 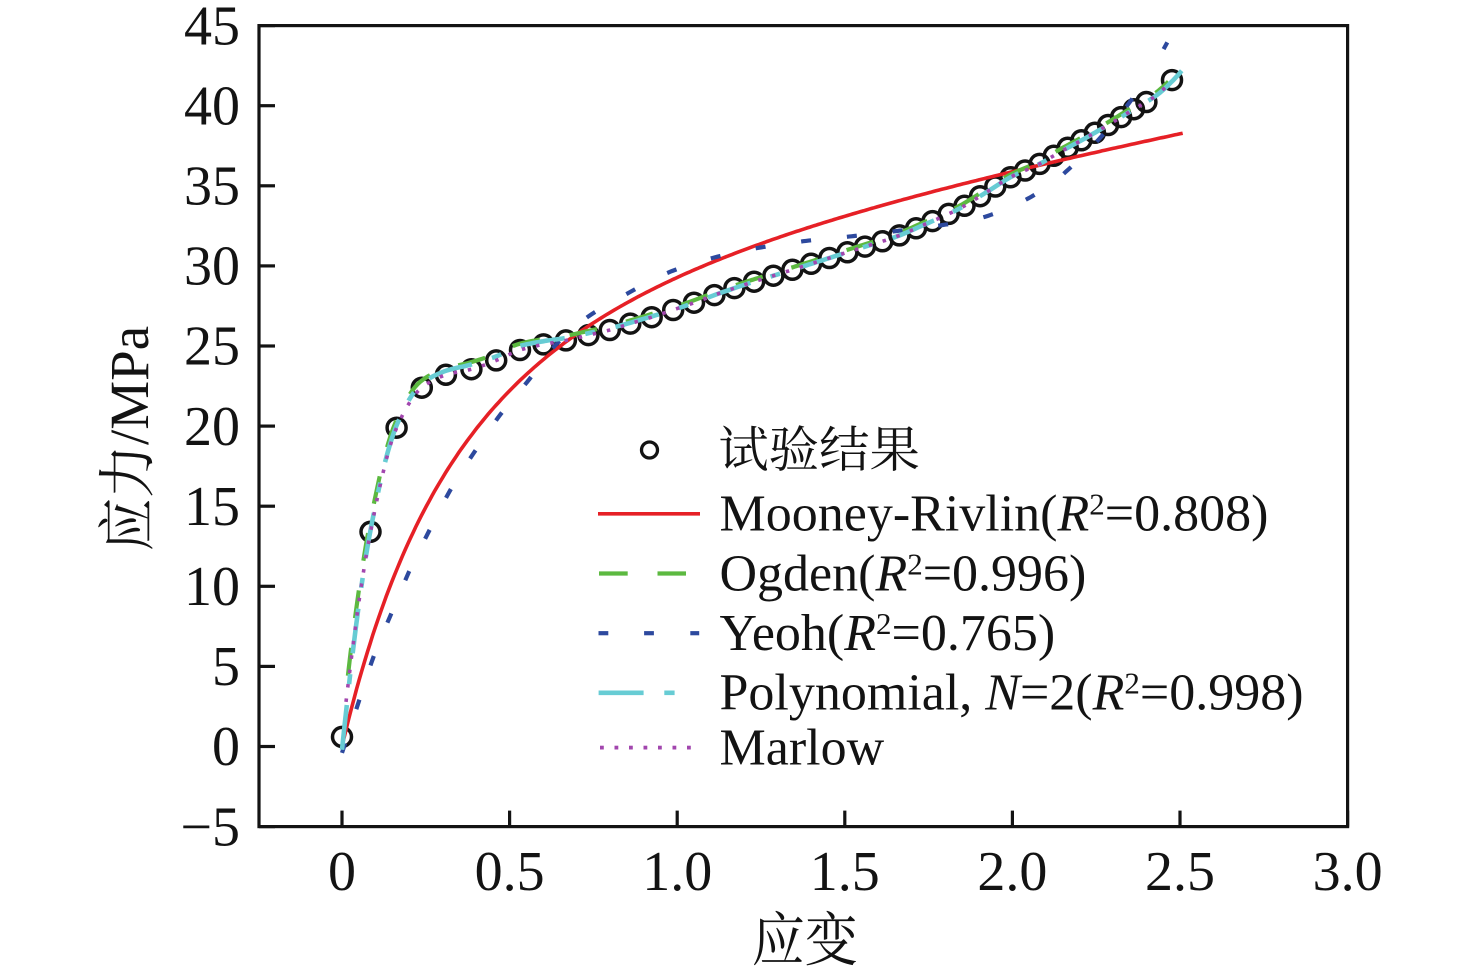 I want to click on svg-text: 0.5, so click(x=510, y=872).